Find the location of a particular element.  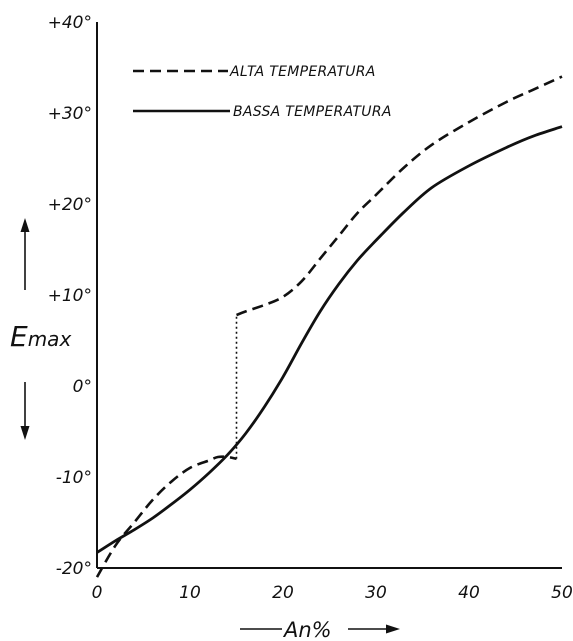

x-arrow-right-head is located at coordinates (393, 629).